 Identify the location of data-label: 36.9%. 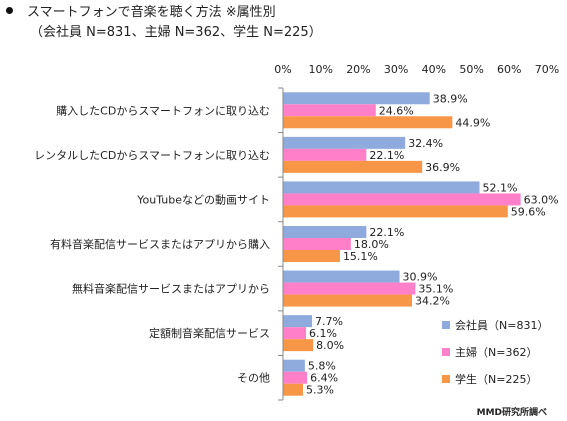
(442, 167).